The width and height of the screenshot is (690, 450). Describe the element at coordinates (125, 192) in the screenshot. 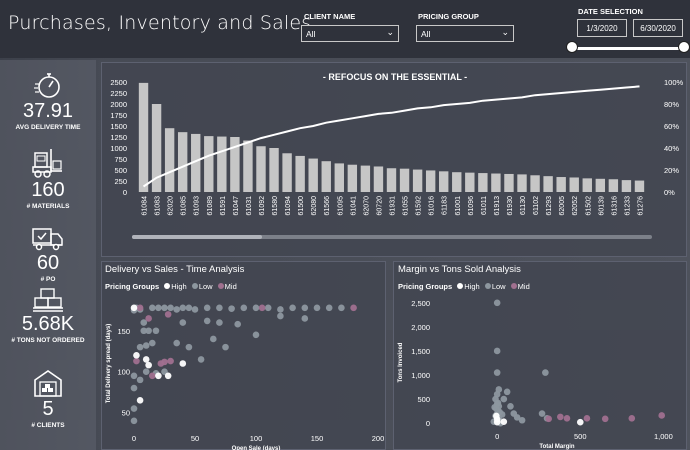

I see `y-tick-label: 0` at that location.